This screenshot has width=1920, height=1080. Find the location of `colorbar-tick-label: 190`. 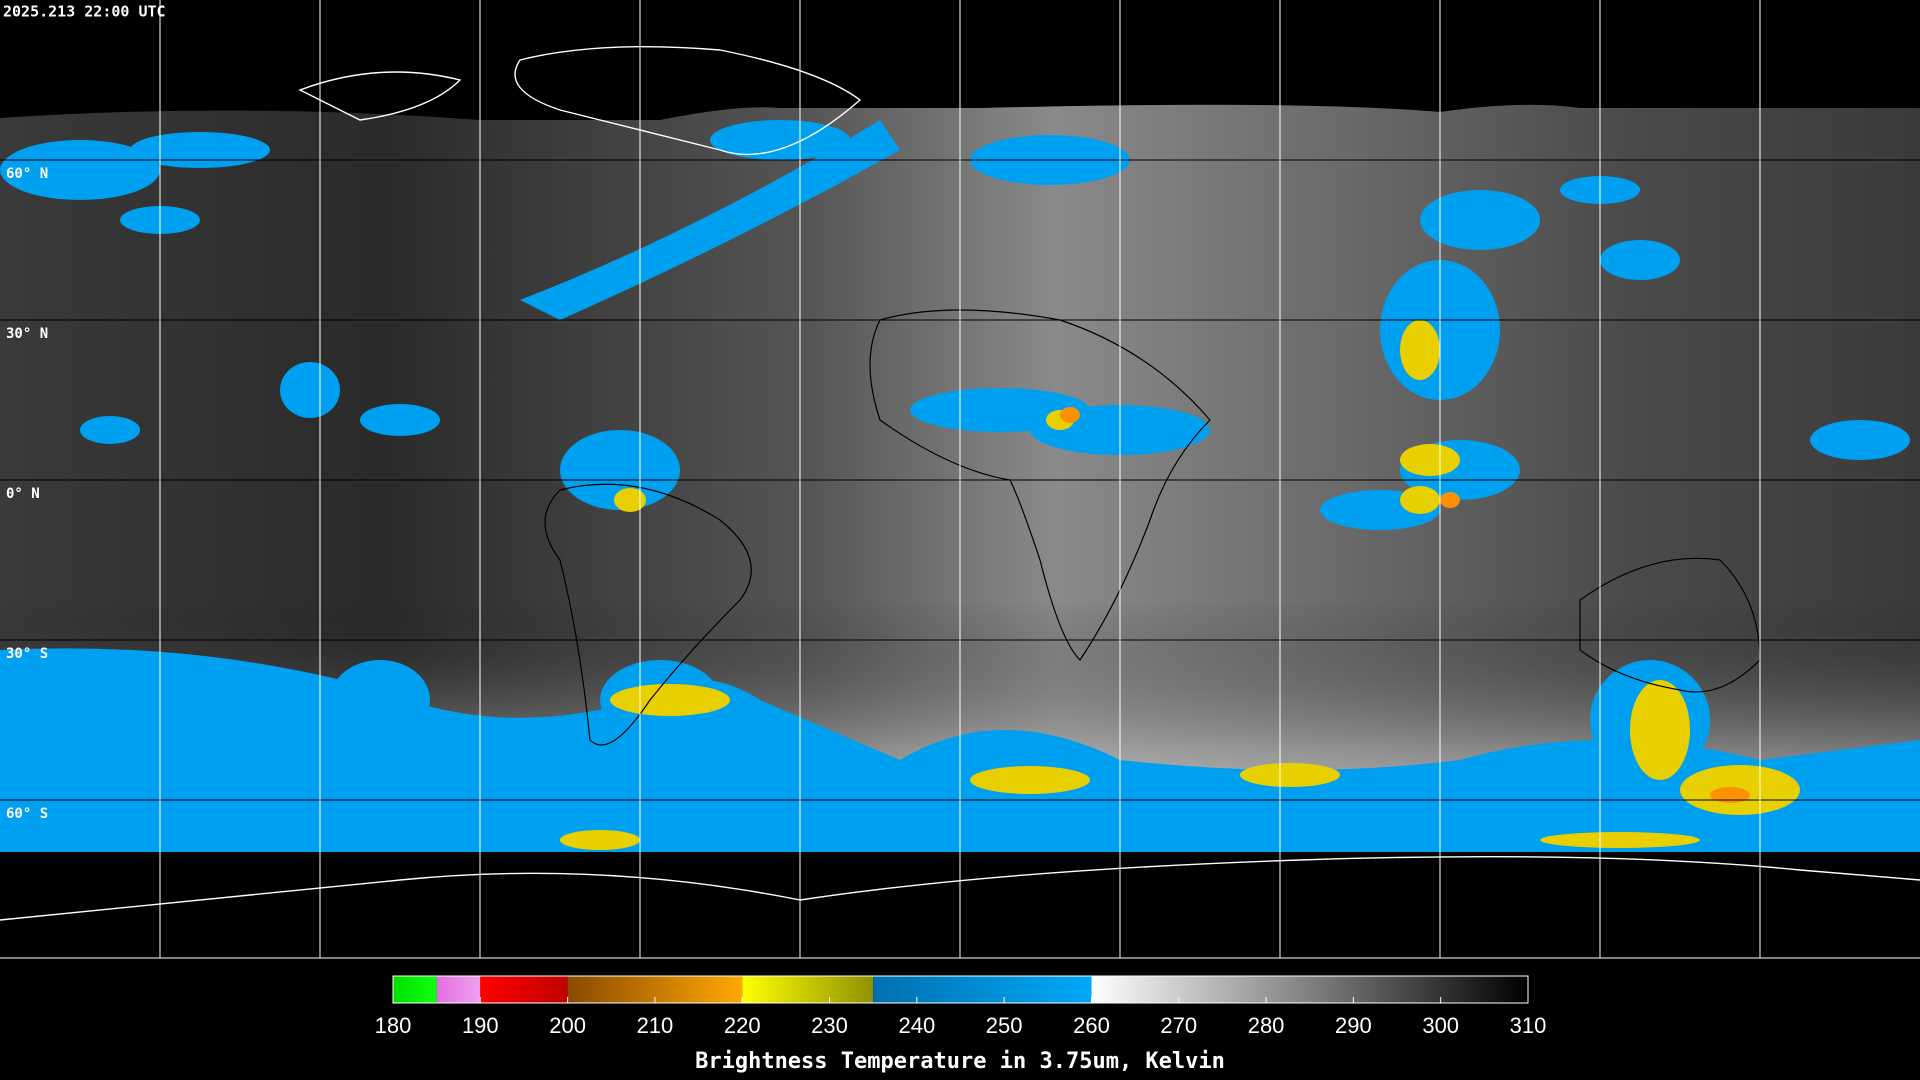

colorbar-tick-label: 190 is located at coordinates (480, 1025).